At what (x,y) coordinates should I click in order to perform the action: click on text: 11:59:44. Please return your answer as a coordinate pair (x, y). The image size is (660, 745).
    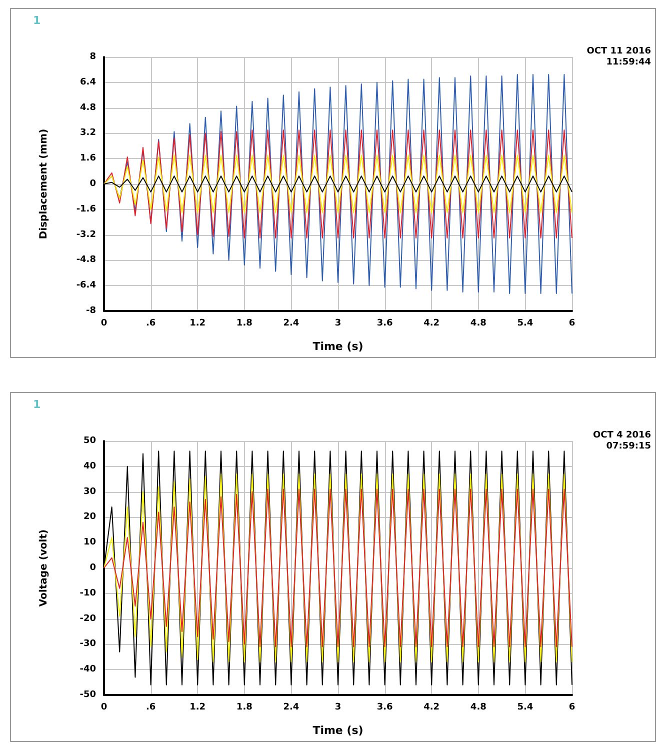
    Looking at the image, I should click on (628, 63).